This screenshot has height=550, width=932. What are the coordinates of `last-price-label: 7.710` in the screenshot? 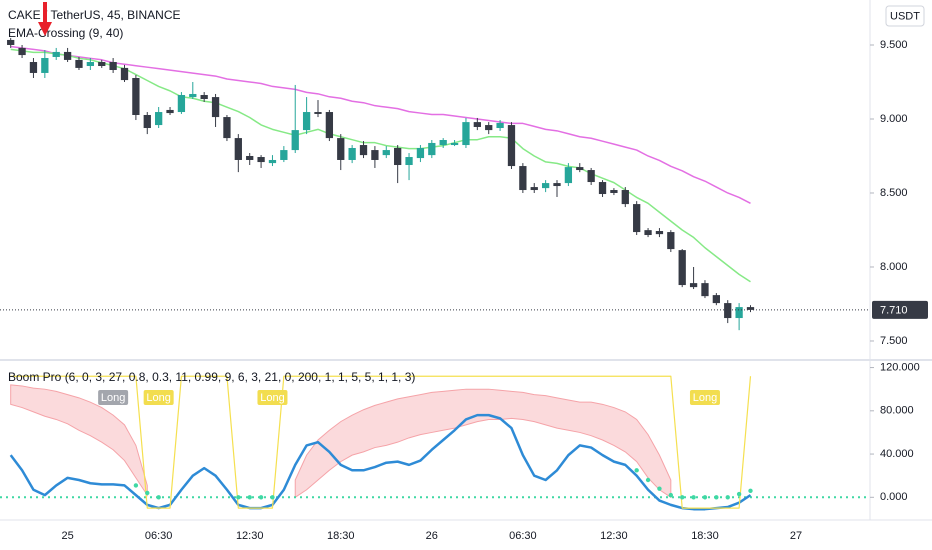 It's located at (894, 310).